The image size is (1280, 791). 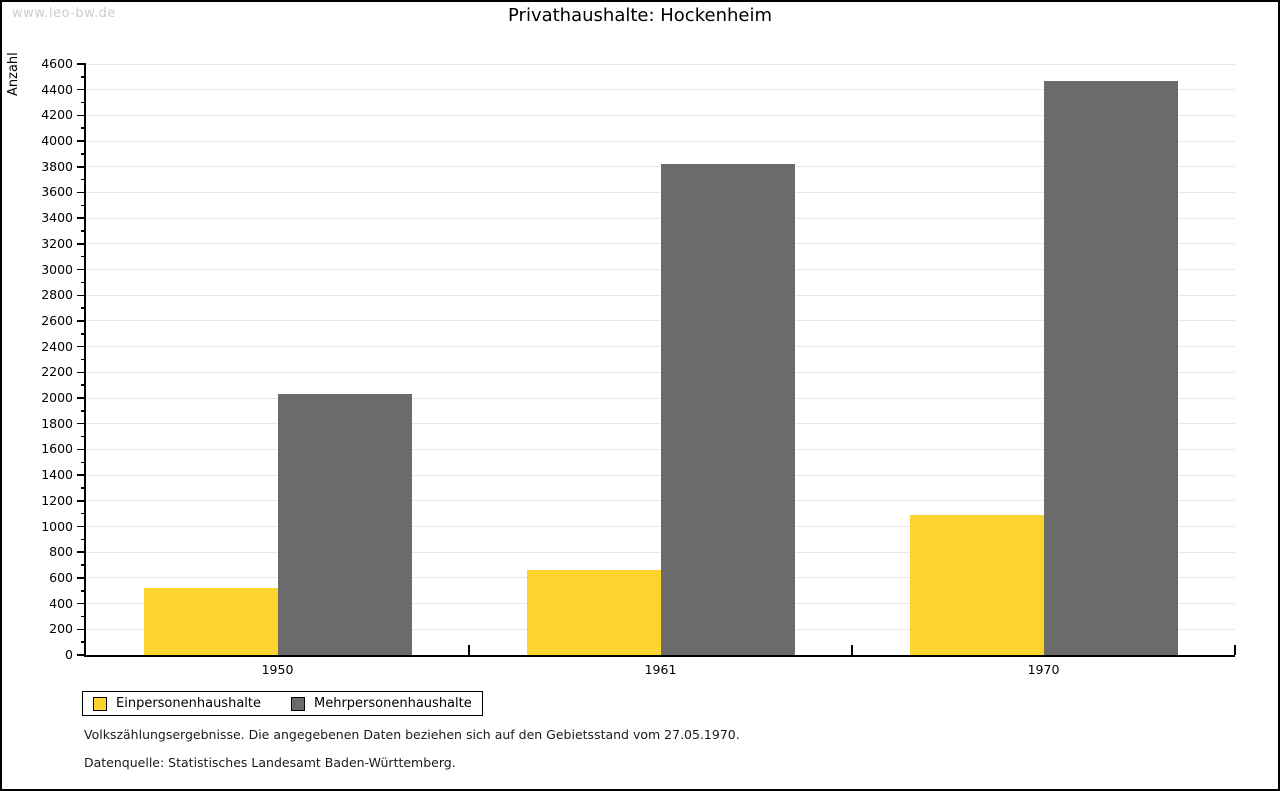 I want to click on bar-mehrpersonenhaushalte-1950, so click(x=344, y=524).